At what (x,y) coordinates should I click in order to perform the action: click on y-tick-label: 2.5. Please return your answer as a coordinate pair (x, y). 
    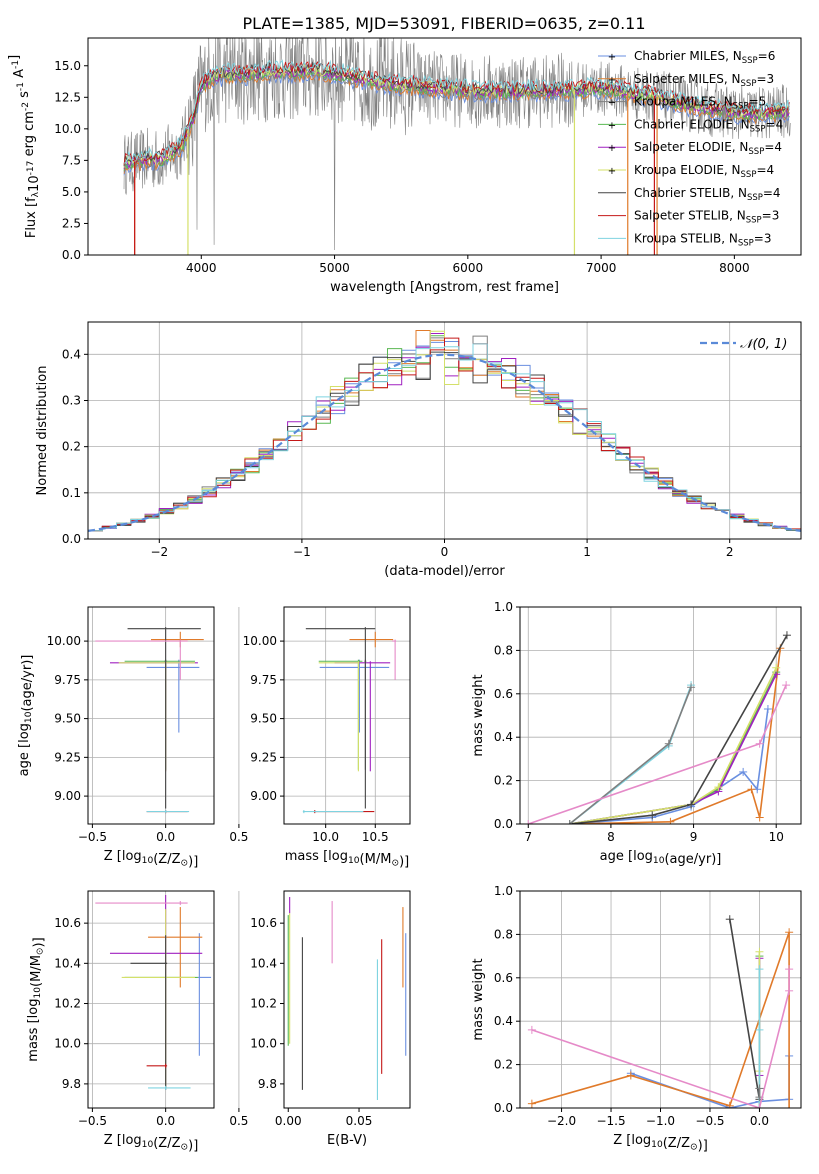
    Looking at the image, I should click on (71, 223).